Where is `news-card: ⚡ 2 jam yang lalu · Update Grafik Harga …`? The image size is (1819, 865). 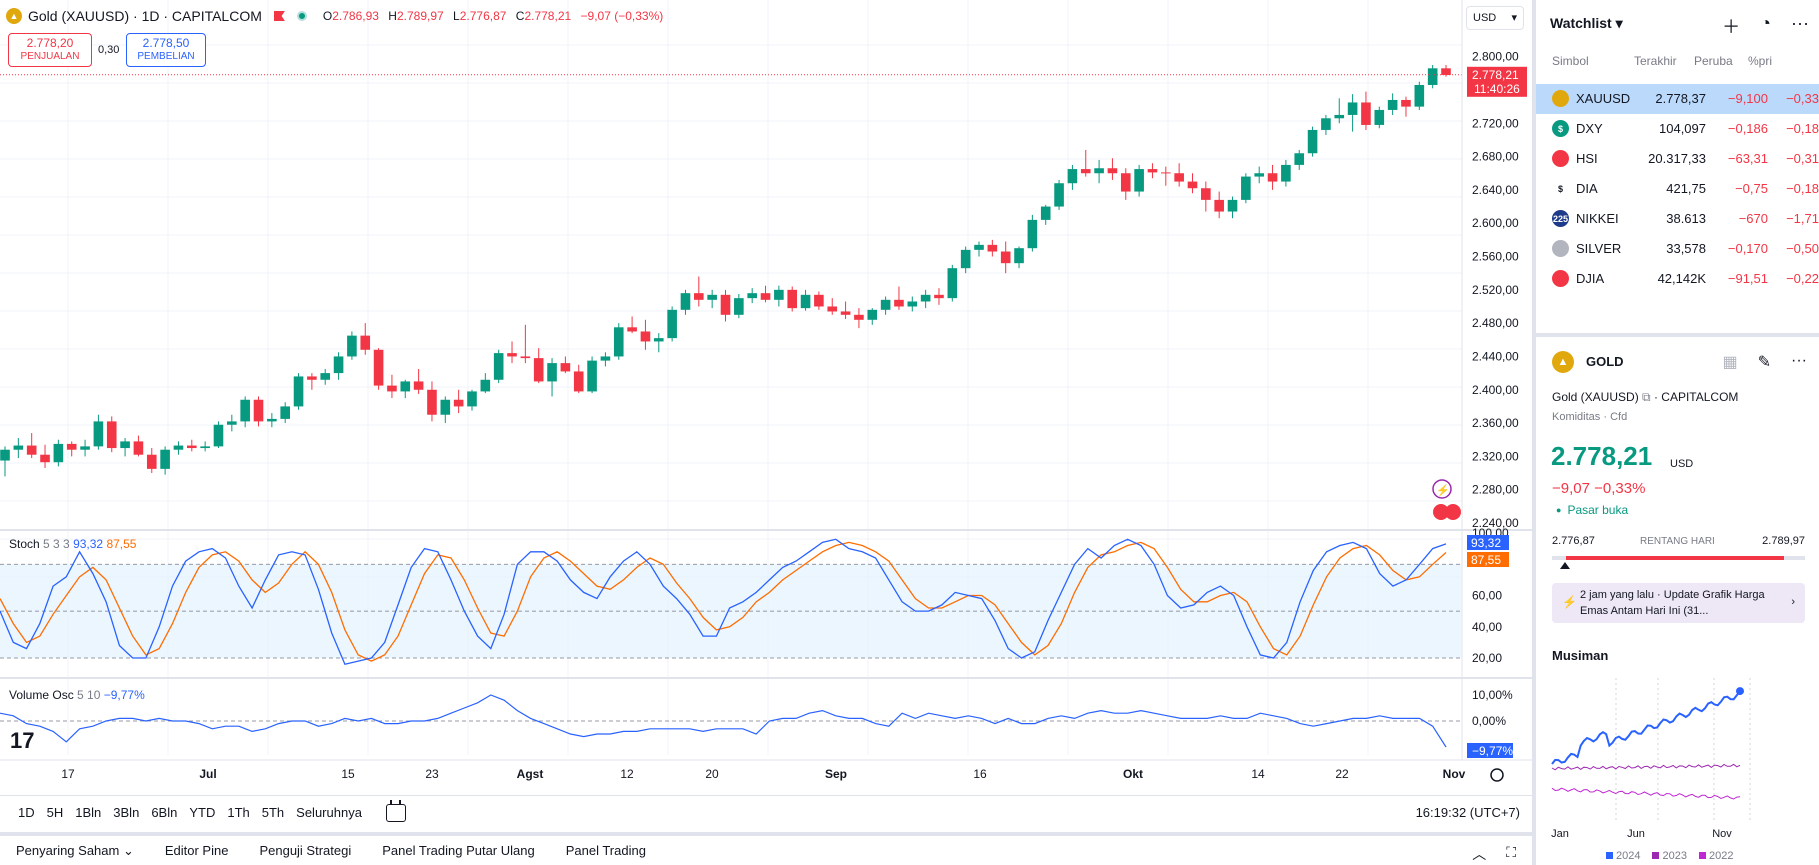
news-card: ⚡ 2 jam yang lalu · Update Grafik Harga … is located at coordinates (1678, 603).